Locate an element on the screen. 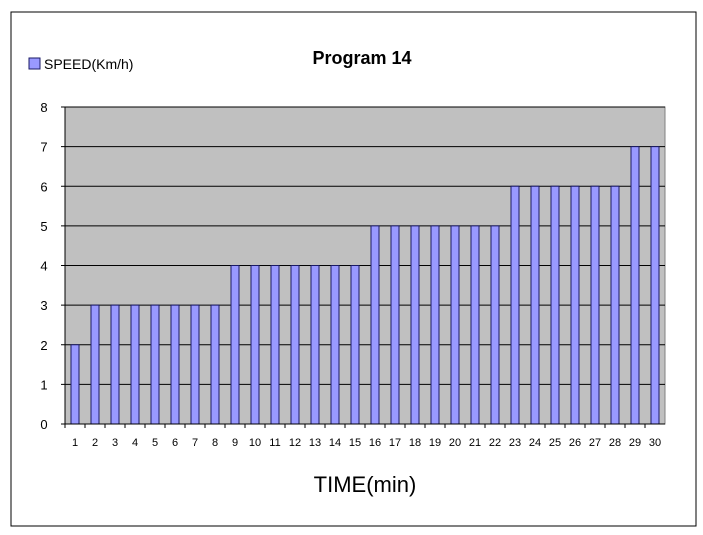 This screenshot has height=535, width=703. x-tick-label: 14 is located at coordinates (335, 443).